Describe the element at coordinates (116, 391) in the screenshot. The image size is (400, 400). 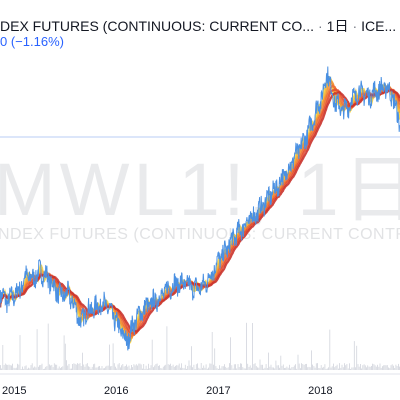
I see `x-tick-label: 2016` at that location.